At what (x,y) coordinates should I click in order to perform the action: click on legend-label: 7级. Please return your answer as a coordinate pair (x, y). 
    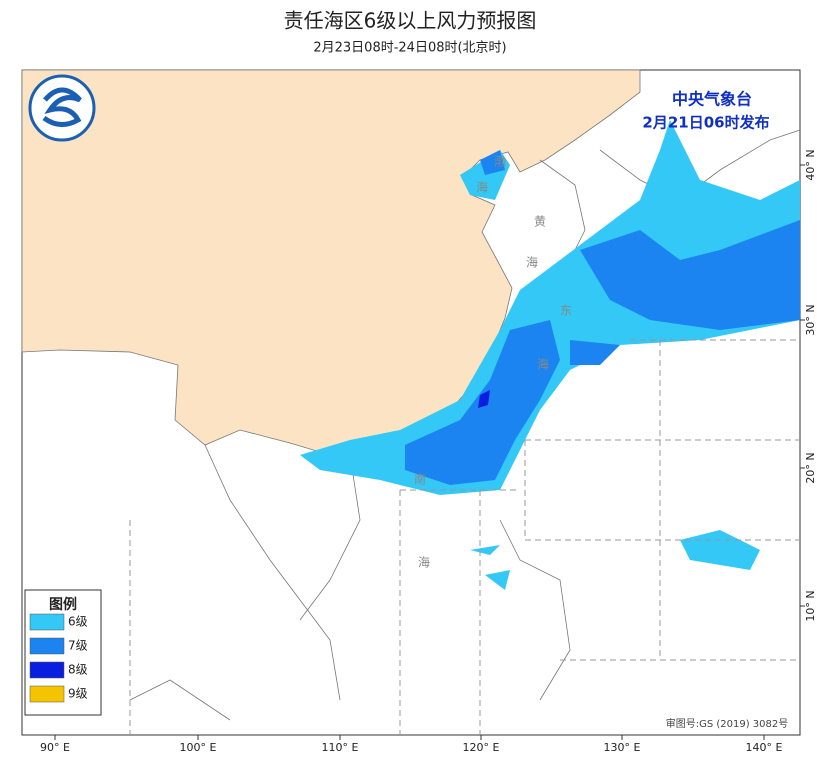
    Looking at the image, I should click on (78, 646).